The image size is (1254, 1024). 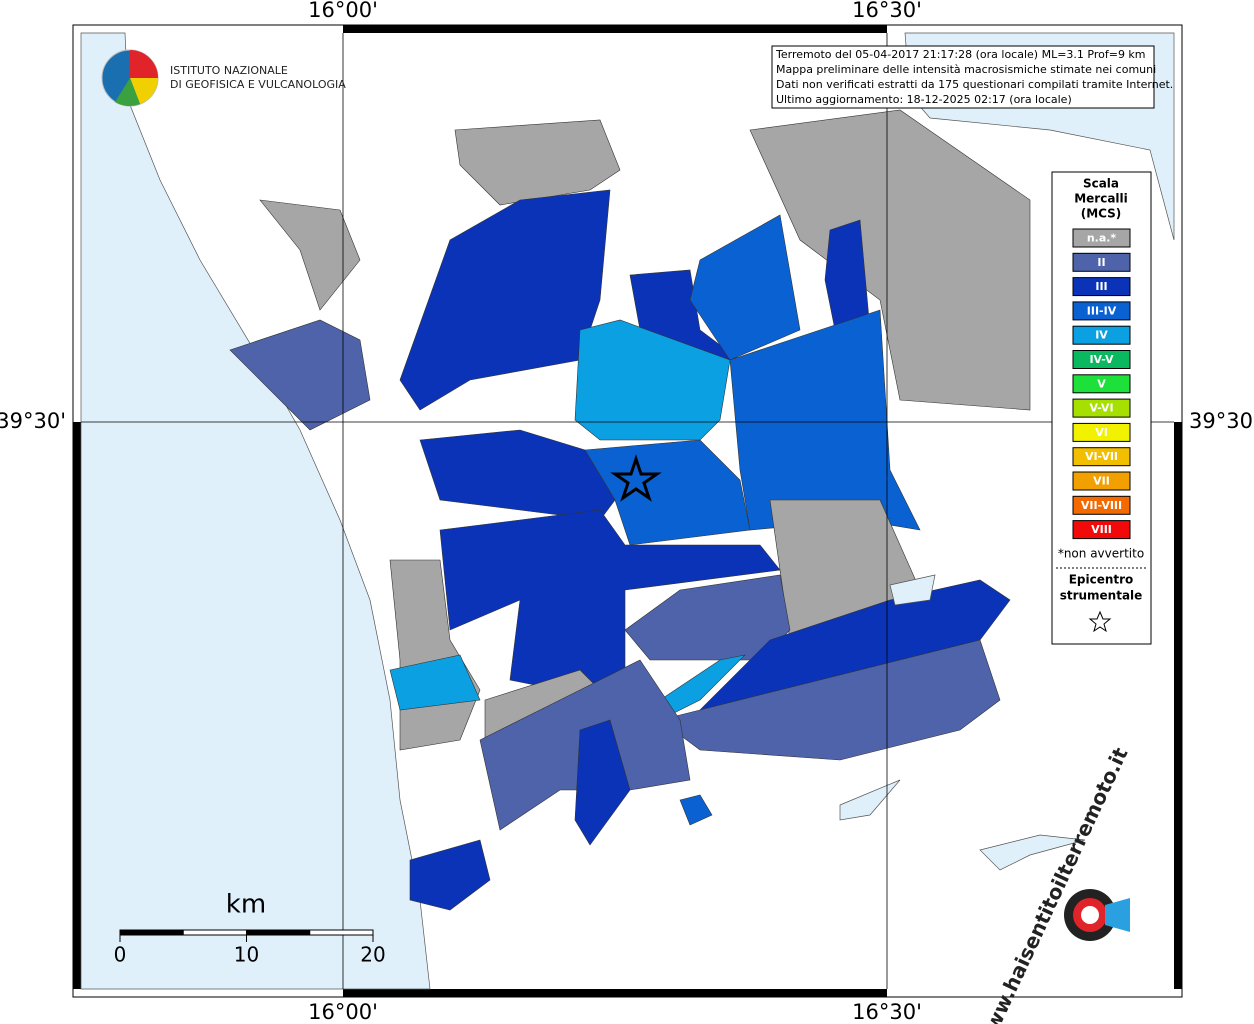 What do you see at coordinates (1100, 621) in the screenshot?
I see `legend-star` at bounding box center [1100, 621].